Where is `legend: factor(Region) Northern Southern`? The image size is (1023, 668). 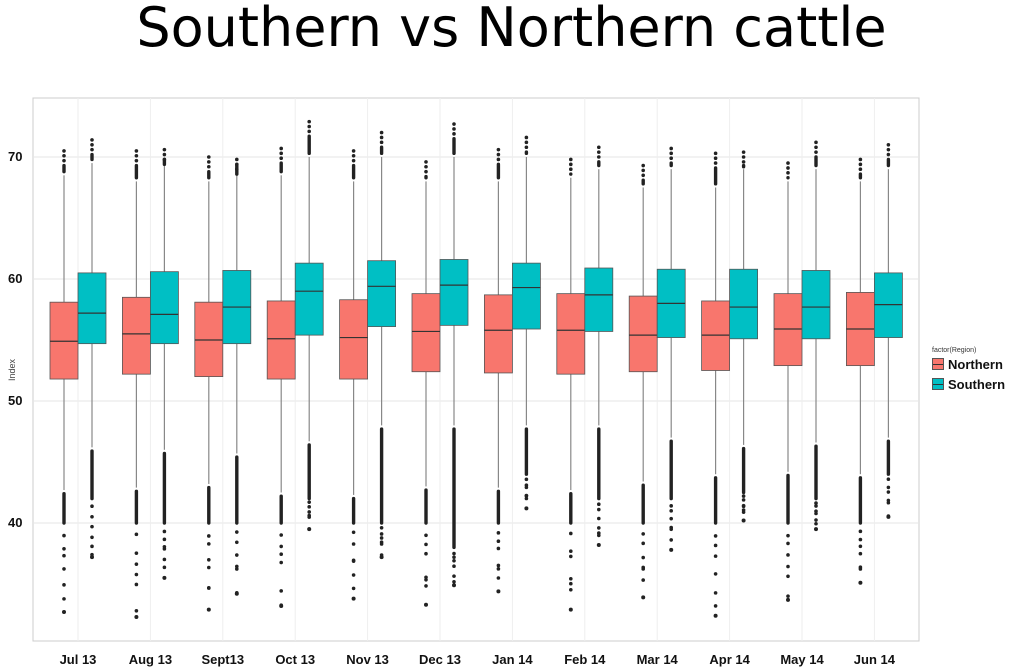 legend: factor(Region) Northern Southern is located at coordinates (968, 370).